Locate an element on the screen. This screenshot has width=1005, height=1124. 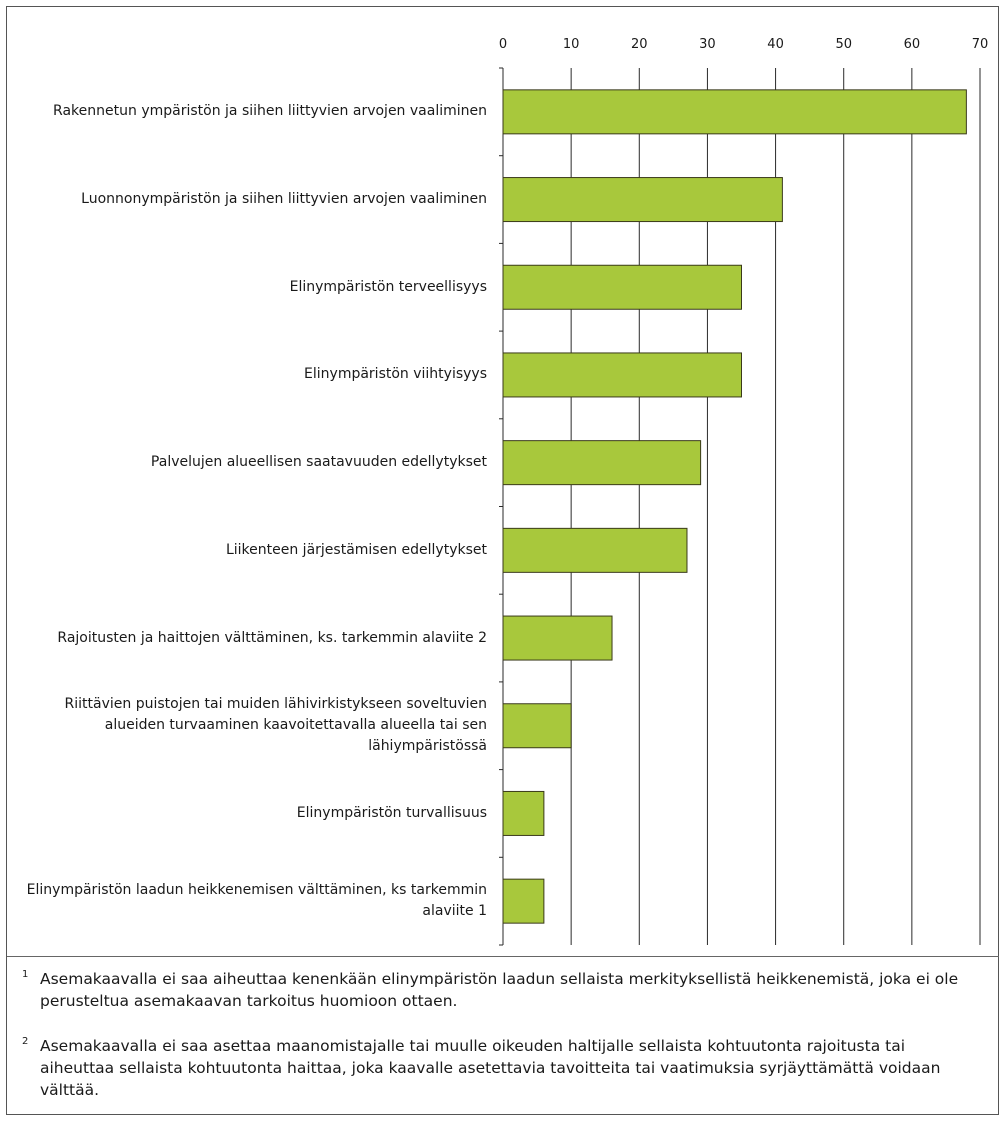
x-tick-label: 30 is located at coordinates (707, 44).